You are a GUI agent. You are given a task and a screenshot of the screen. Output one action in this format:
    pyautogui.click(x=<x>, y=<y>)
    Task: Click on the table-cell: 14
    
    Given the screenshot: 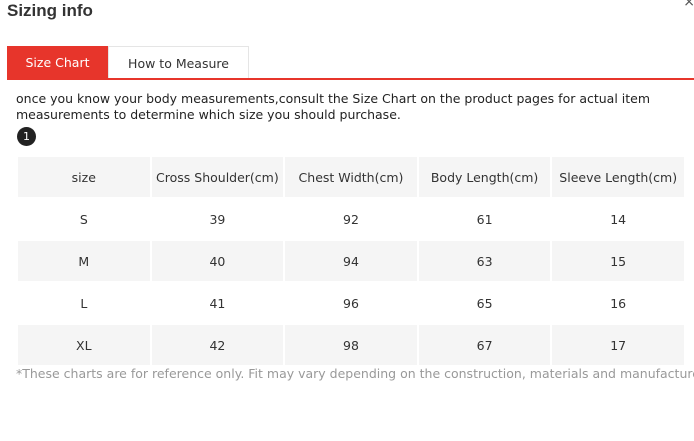 What is the action you would take?
    pyautogui.click(x=618, y=219)
    